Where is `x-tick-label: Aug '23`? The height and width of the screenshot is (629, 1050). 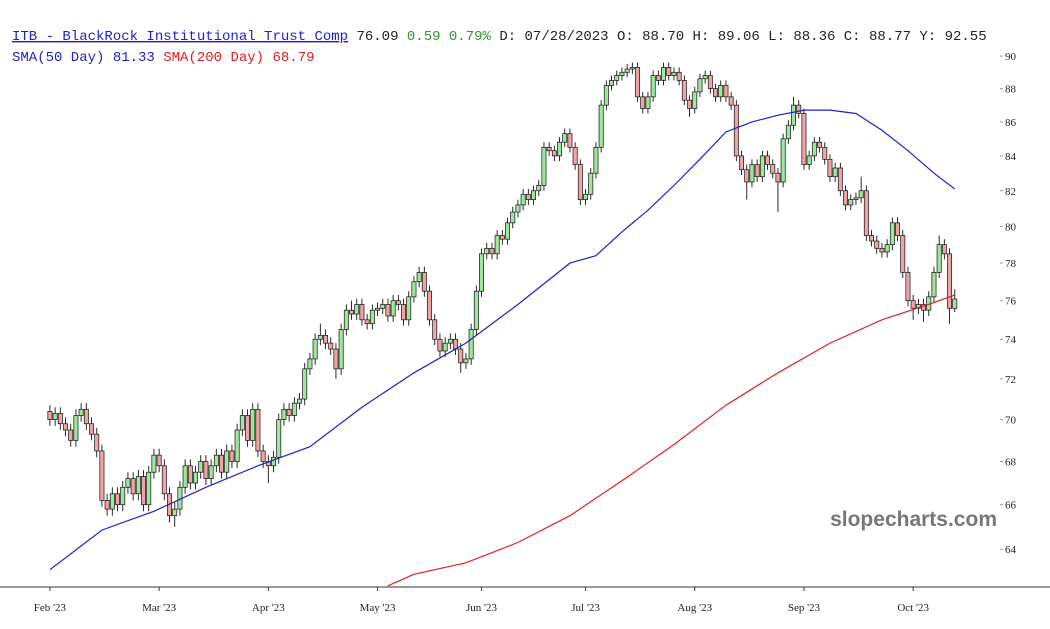
x-tick-label: Aug '23 is located at coordinates (694, 608).